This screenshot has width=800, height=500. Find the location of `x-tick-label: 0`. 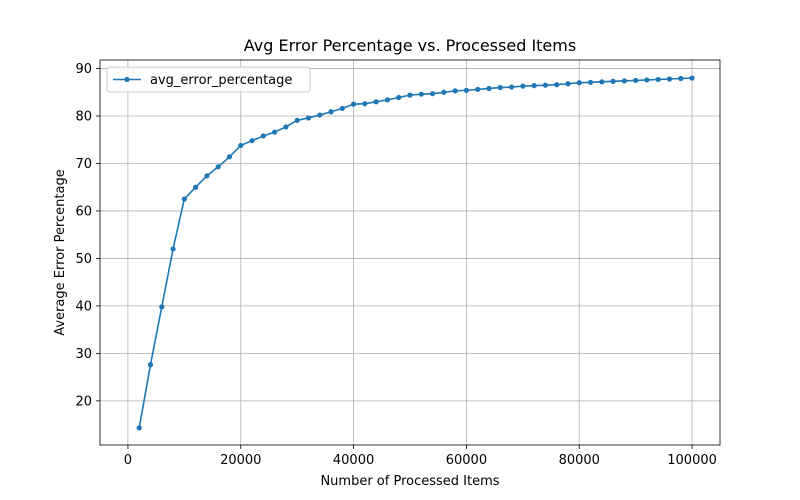

x-tick-label: 0 is located at coordinates (128, 460).